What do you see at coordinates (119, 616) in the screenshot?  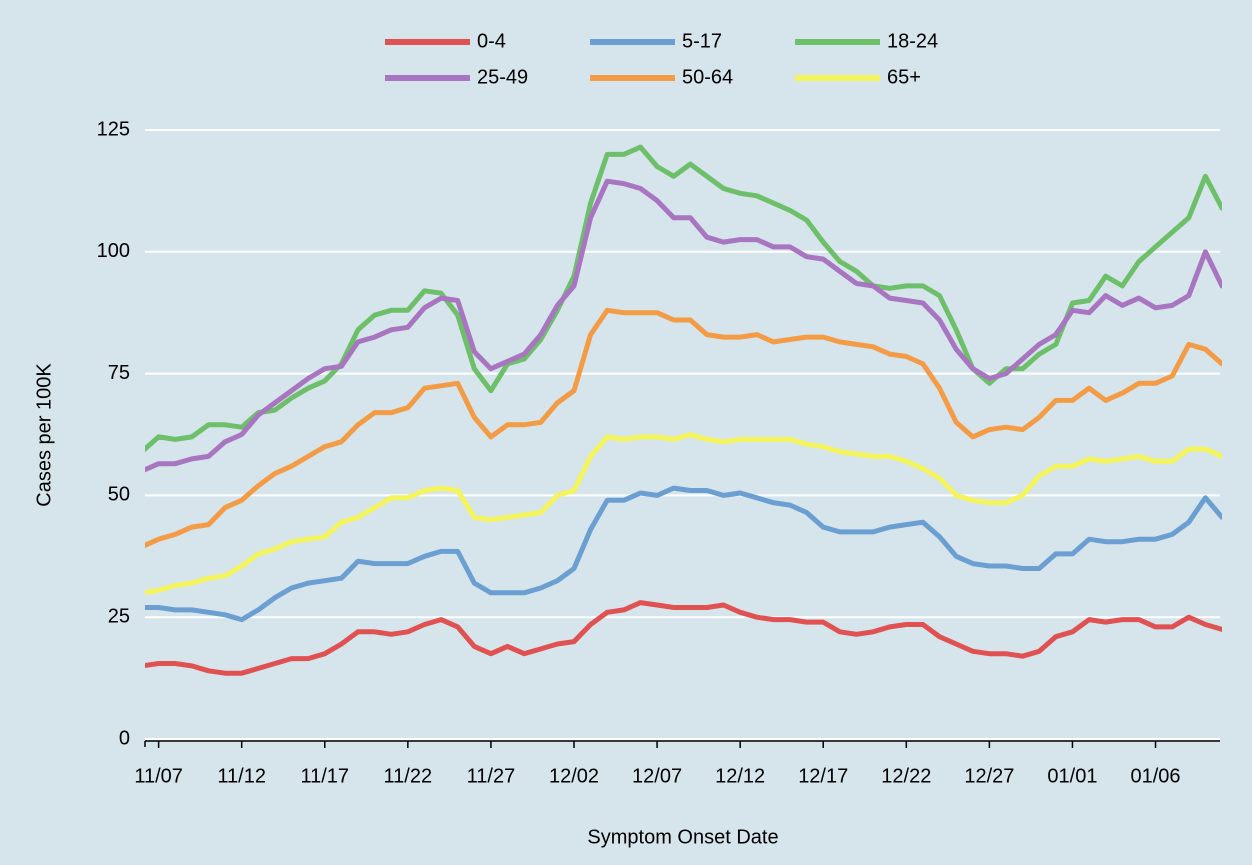 I see `y-tick-label: 25` at bounding box center [119, 616].